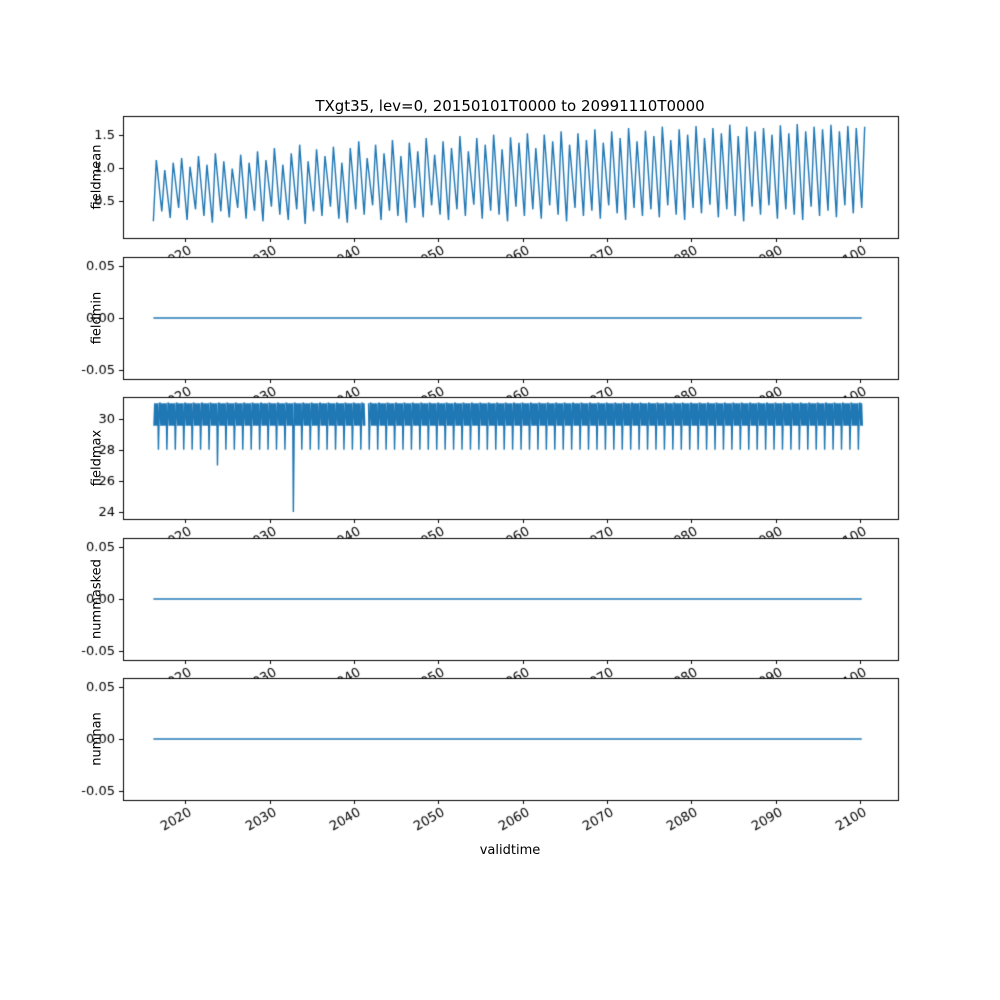  I want to click on xaxis-label: validtime, so click(510, 850).